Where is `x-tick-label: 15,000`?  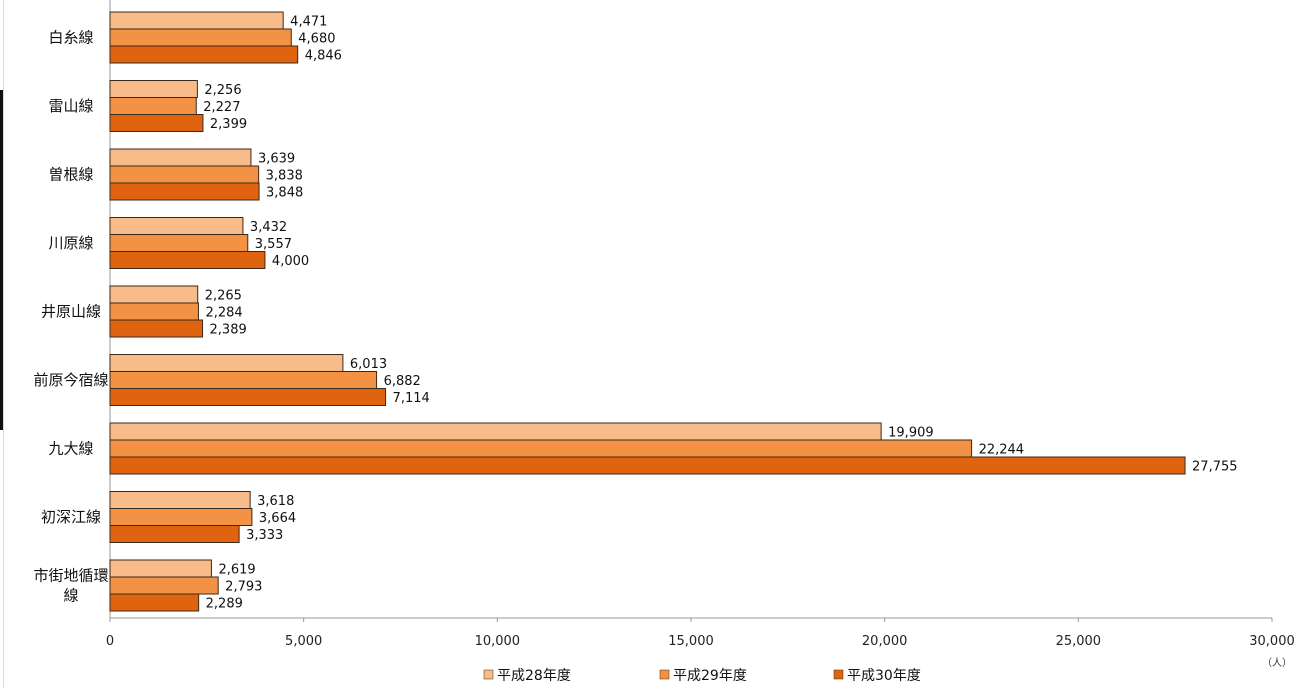
x-tick-label: 15,000 is located at coordinates (691, 641).